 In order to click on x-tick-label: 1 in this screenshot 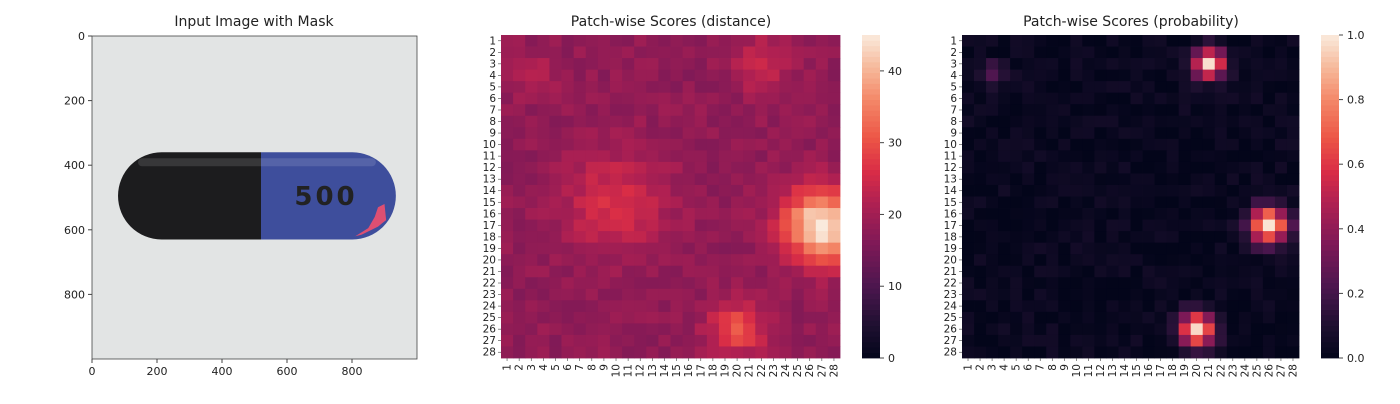, I will do `click(508, 367)`.